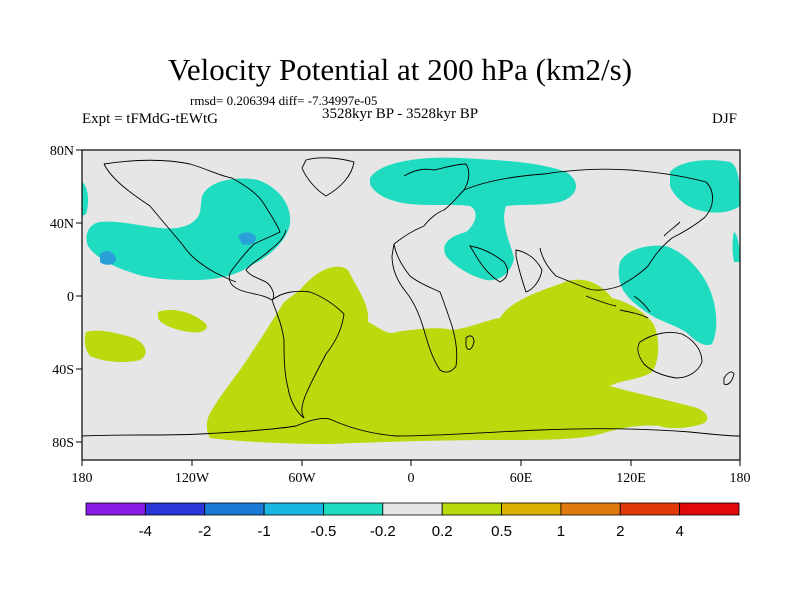 The image size is (800, 600). Describe the element at coordinates (192, 478) in the screenshot. I see `lon-label-120w: 120W` at that location.